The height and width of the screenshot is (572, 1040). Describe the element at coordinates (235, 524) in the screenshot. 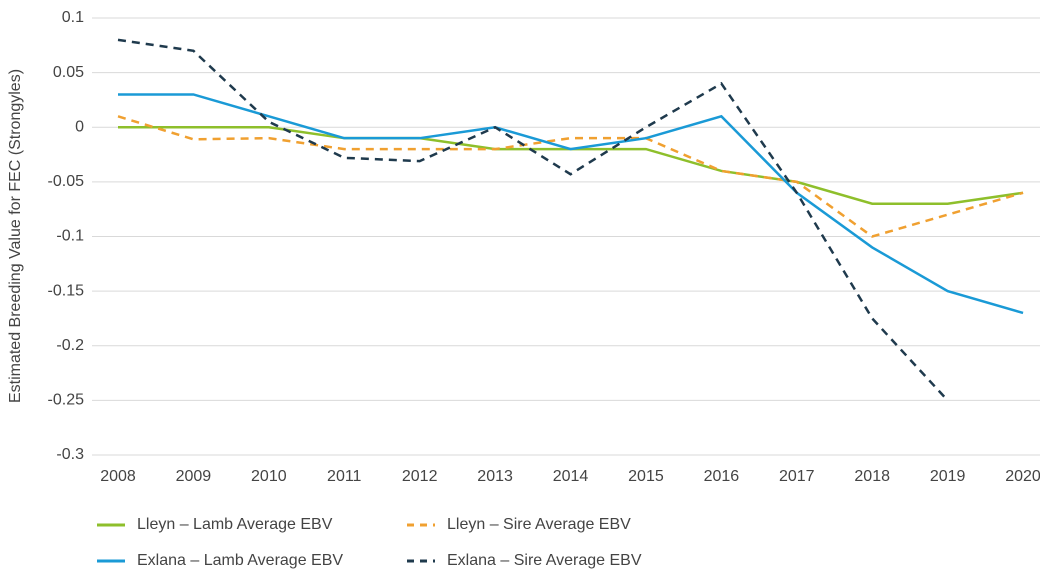

I see `legend-label: Lleyn – Lamb Average EBV` at that location.